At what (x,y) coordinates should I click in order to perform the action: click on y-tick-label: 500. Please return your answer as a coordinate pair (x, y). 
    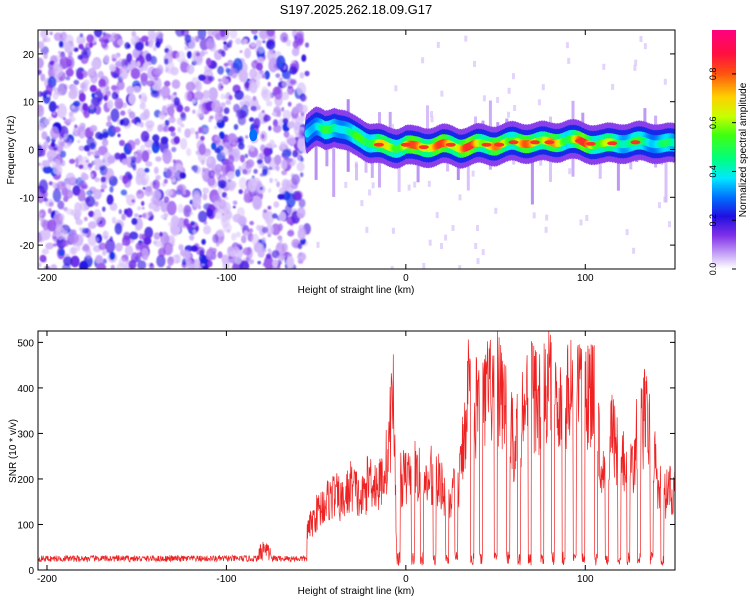
    Looking at the image, I should click on (25, 343).